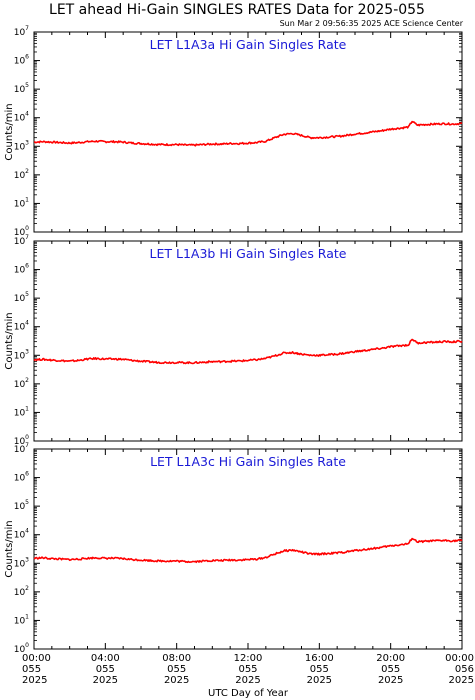 This screenshot has width=475, height=700. What do you see at coordinates (248, 693) in the screenshot?
I see `x-axis-label: UTC Day of Year` at bounding box center [248, 693].